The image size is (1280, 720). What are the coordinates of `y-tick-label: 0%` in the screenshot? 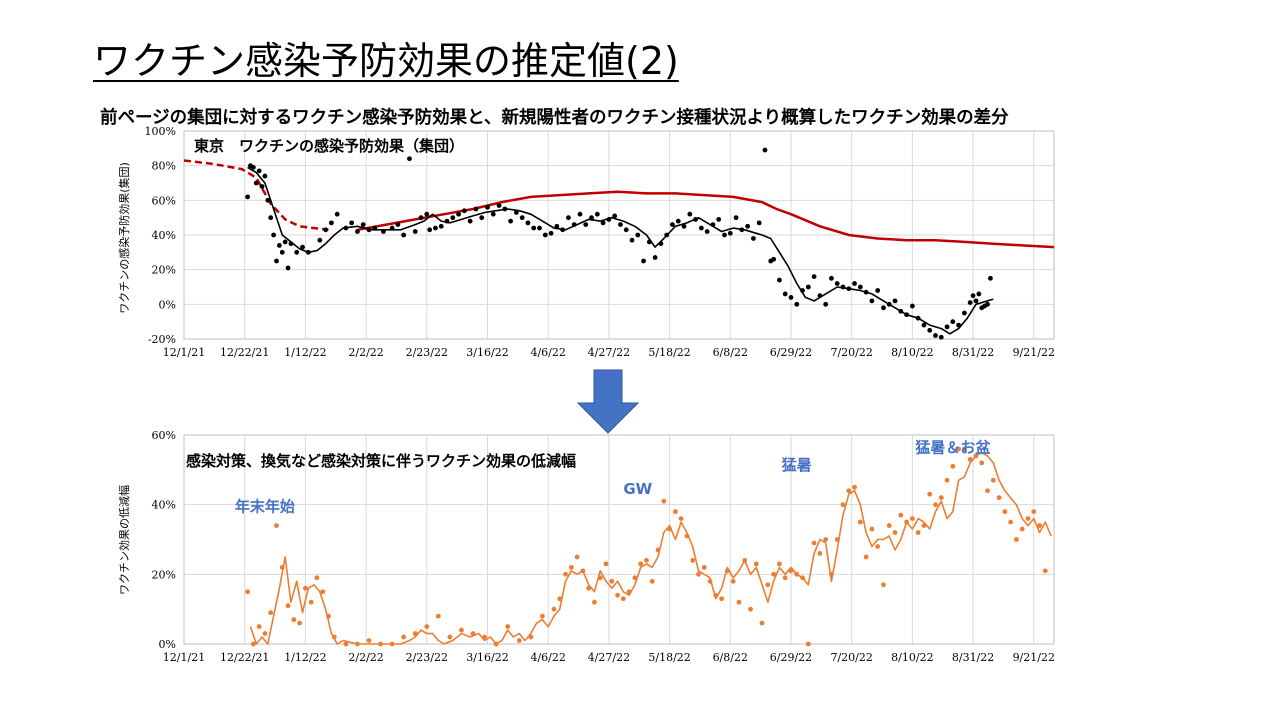 It's located at (167, 644).